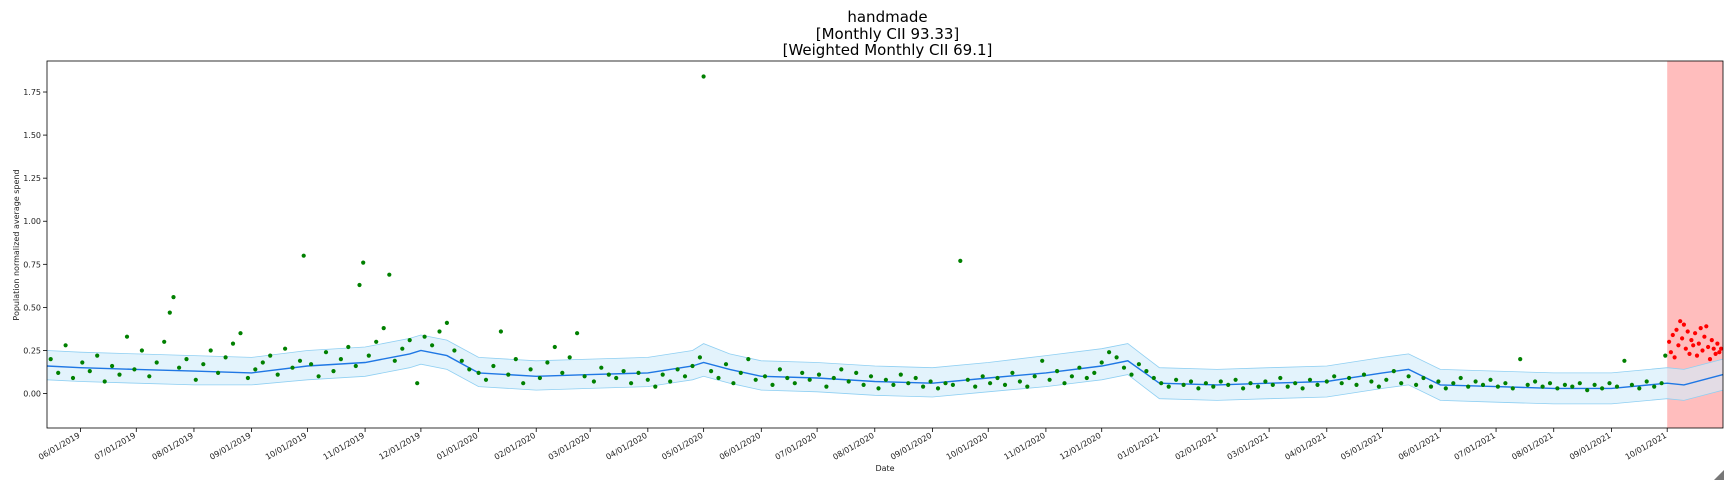 This screenshot has height=488, width=1732. I want to click on x-tick-label: 02/01/2020, so click(515, 446).